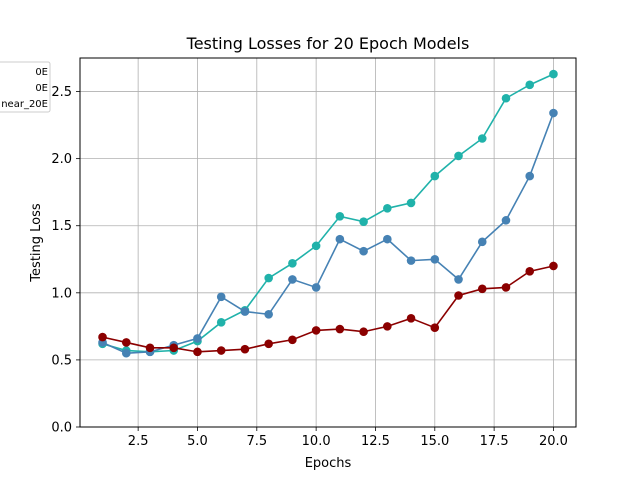 This screenshot has width=640, height=480. Describe the element at coordinates (61, 428) in the screenshot. I see `y-tick-label: 0.0` at that location.